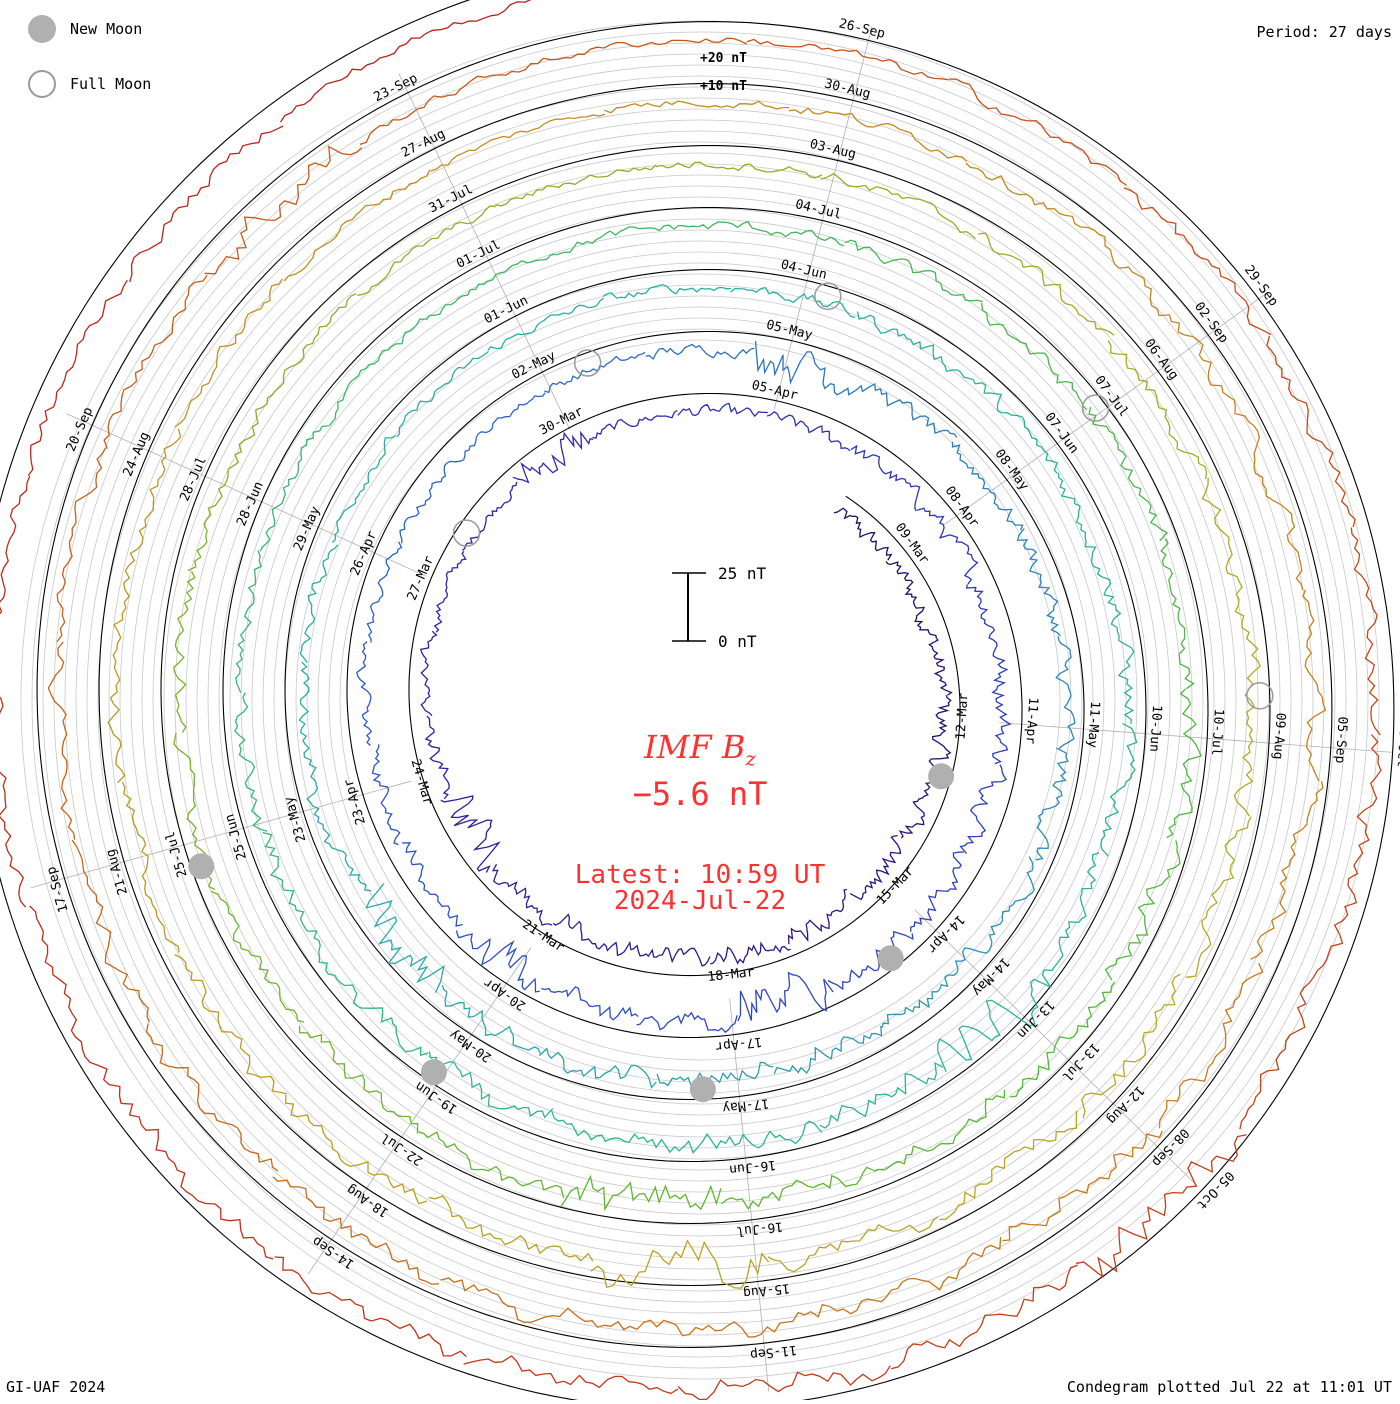 The width and height of the screenshot is (1400, 1404). I want to click on date-tick-label: 11-Apr, so click(1031, 721).